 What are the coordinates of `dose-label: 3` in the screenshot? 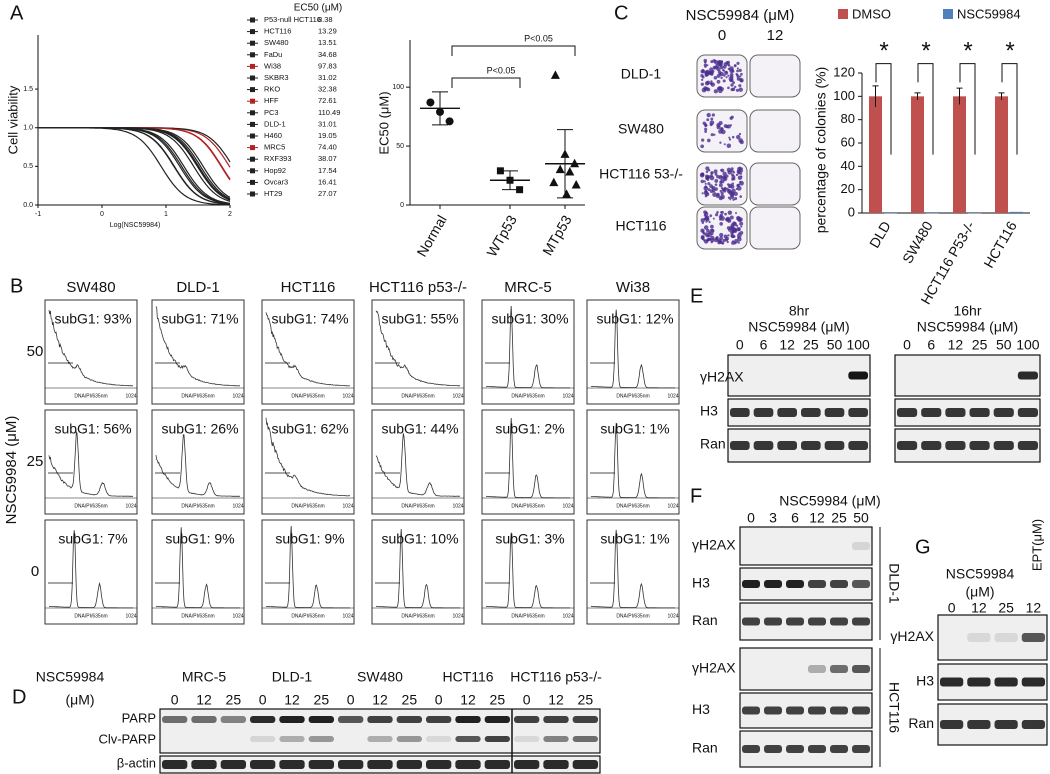 It's located at (773, 518).